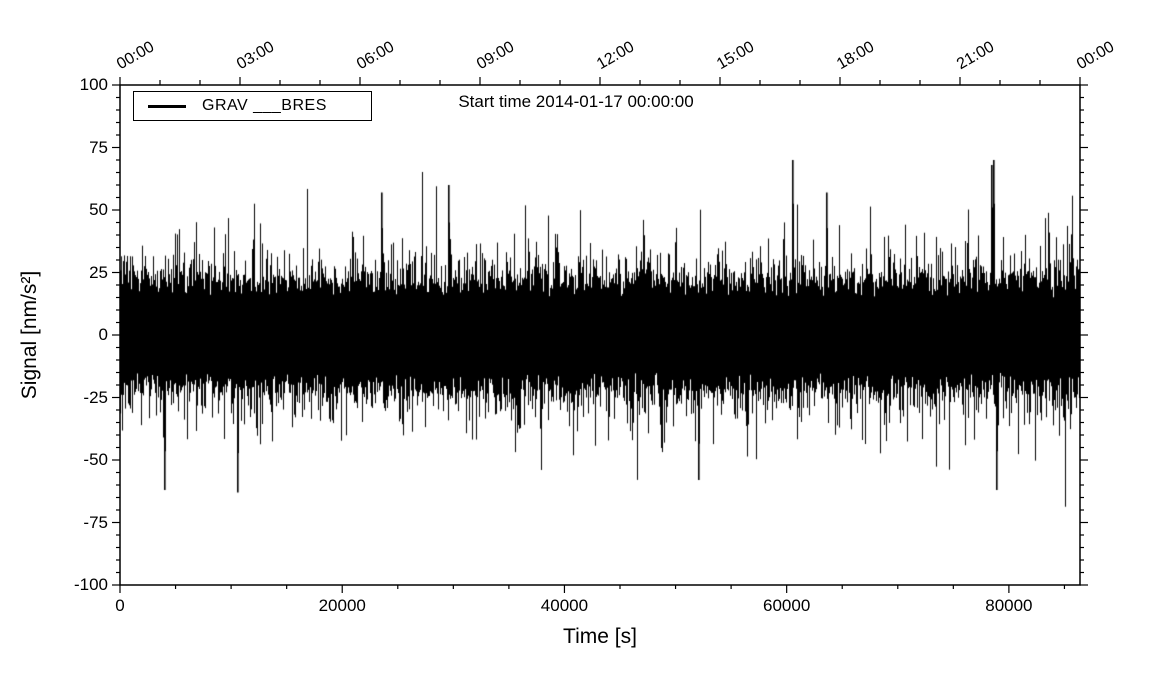  Describe the element at coordinates (29, 335) in the screenshot. I see `y-axis-title: Signal [nm/s²]` at that location.